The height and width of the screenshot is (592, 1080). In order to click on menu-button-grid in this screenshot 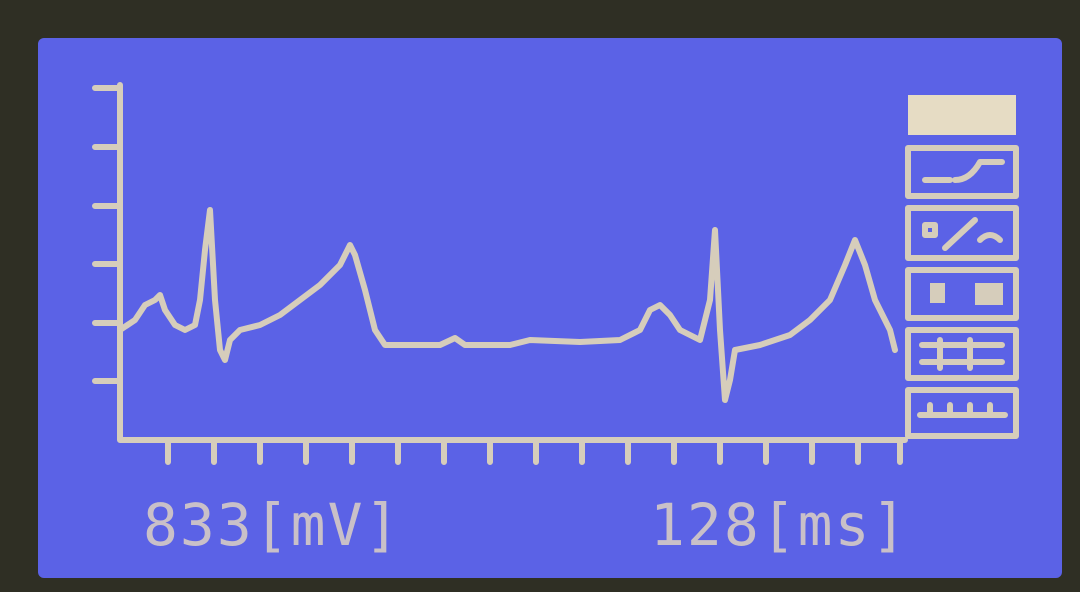, I will do `click(962, 354)`.